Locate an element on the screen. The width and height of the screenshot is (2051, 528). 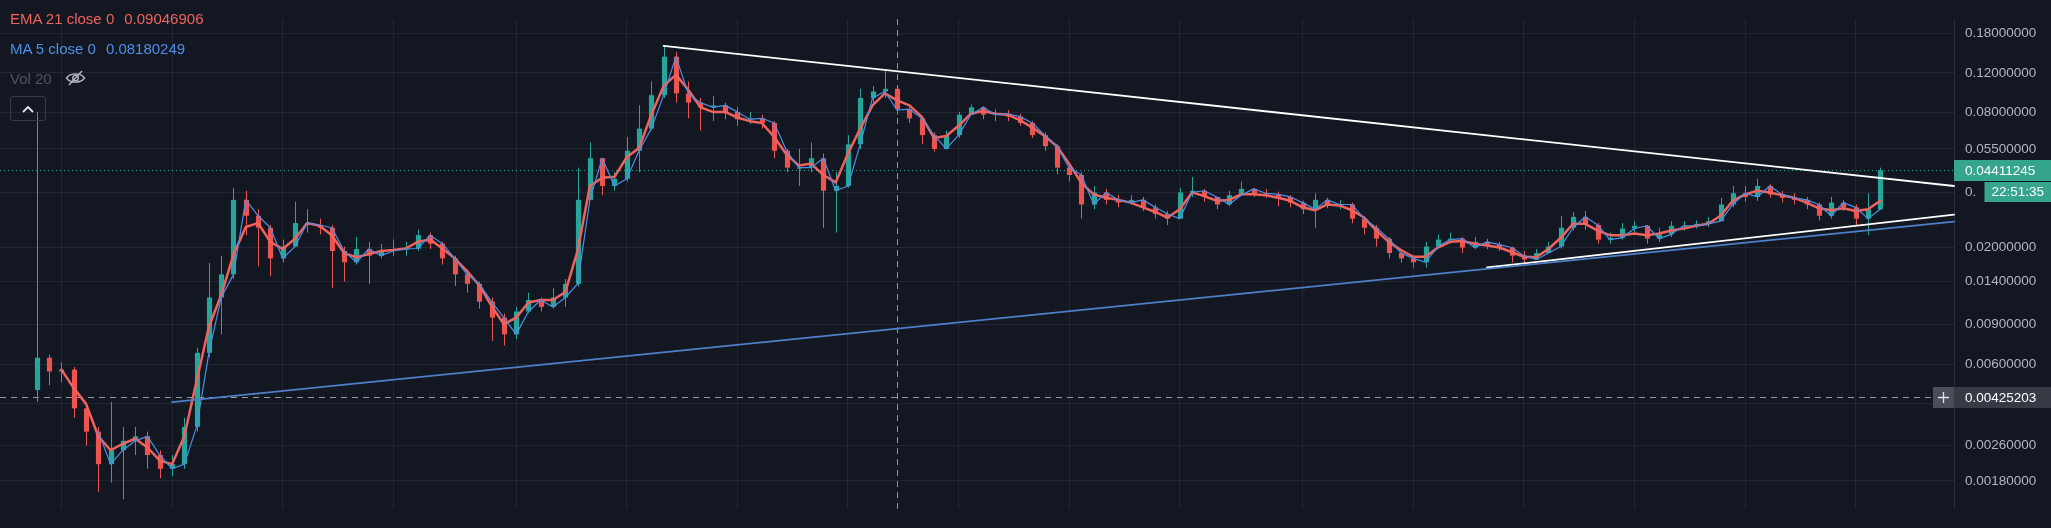
annotation: Vol 20 is located at coordinates (31, 78).